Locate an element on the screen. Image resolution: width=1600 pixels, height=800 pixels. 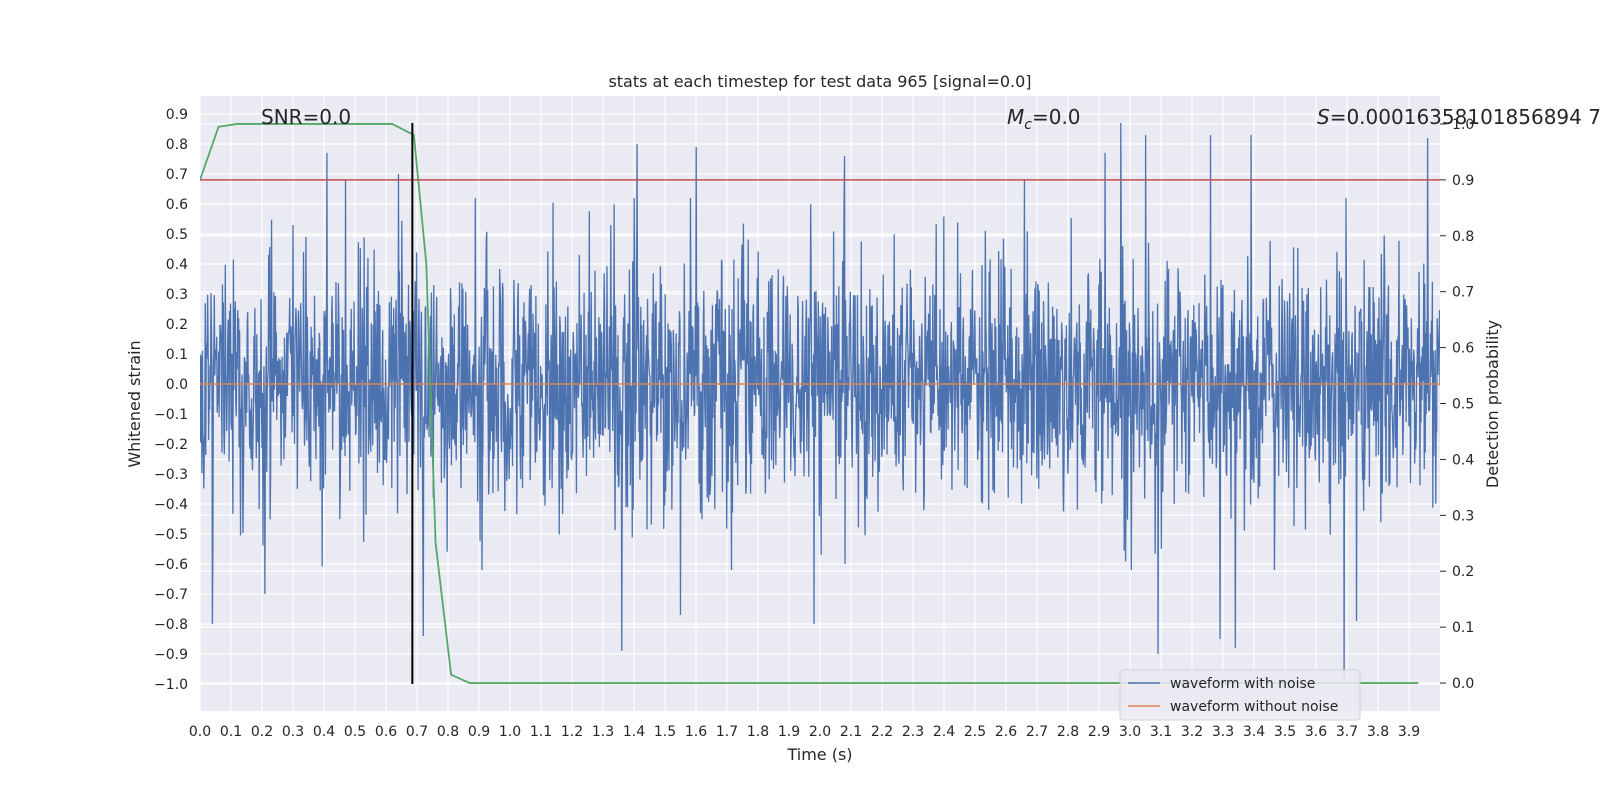
y2-tick-label: 0.8 is located at coordinates (1463, 237).